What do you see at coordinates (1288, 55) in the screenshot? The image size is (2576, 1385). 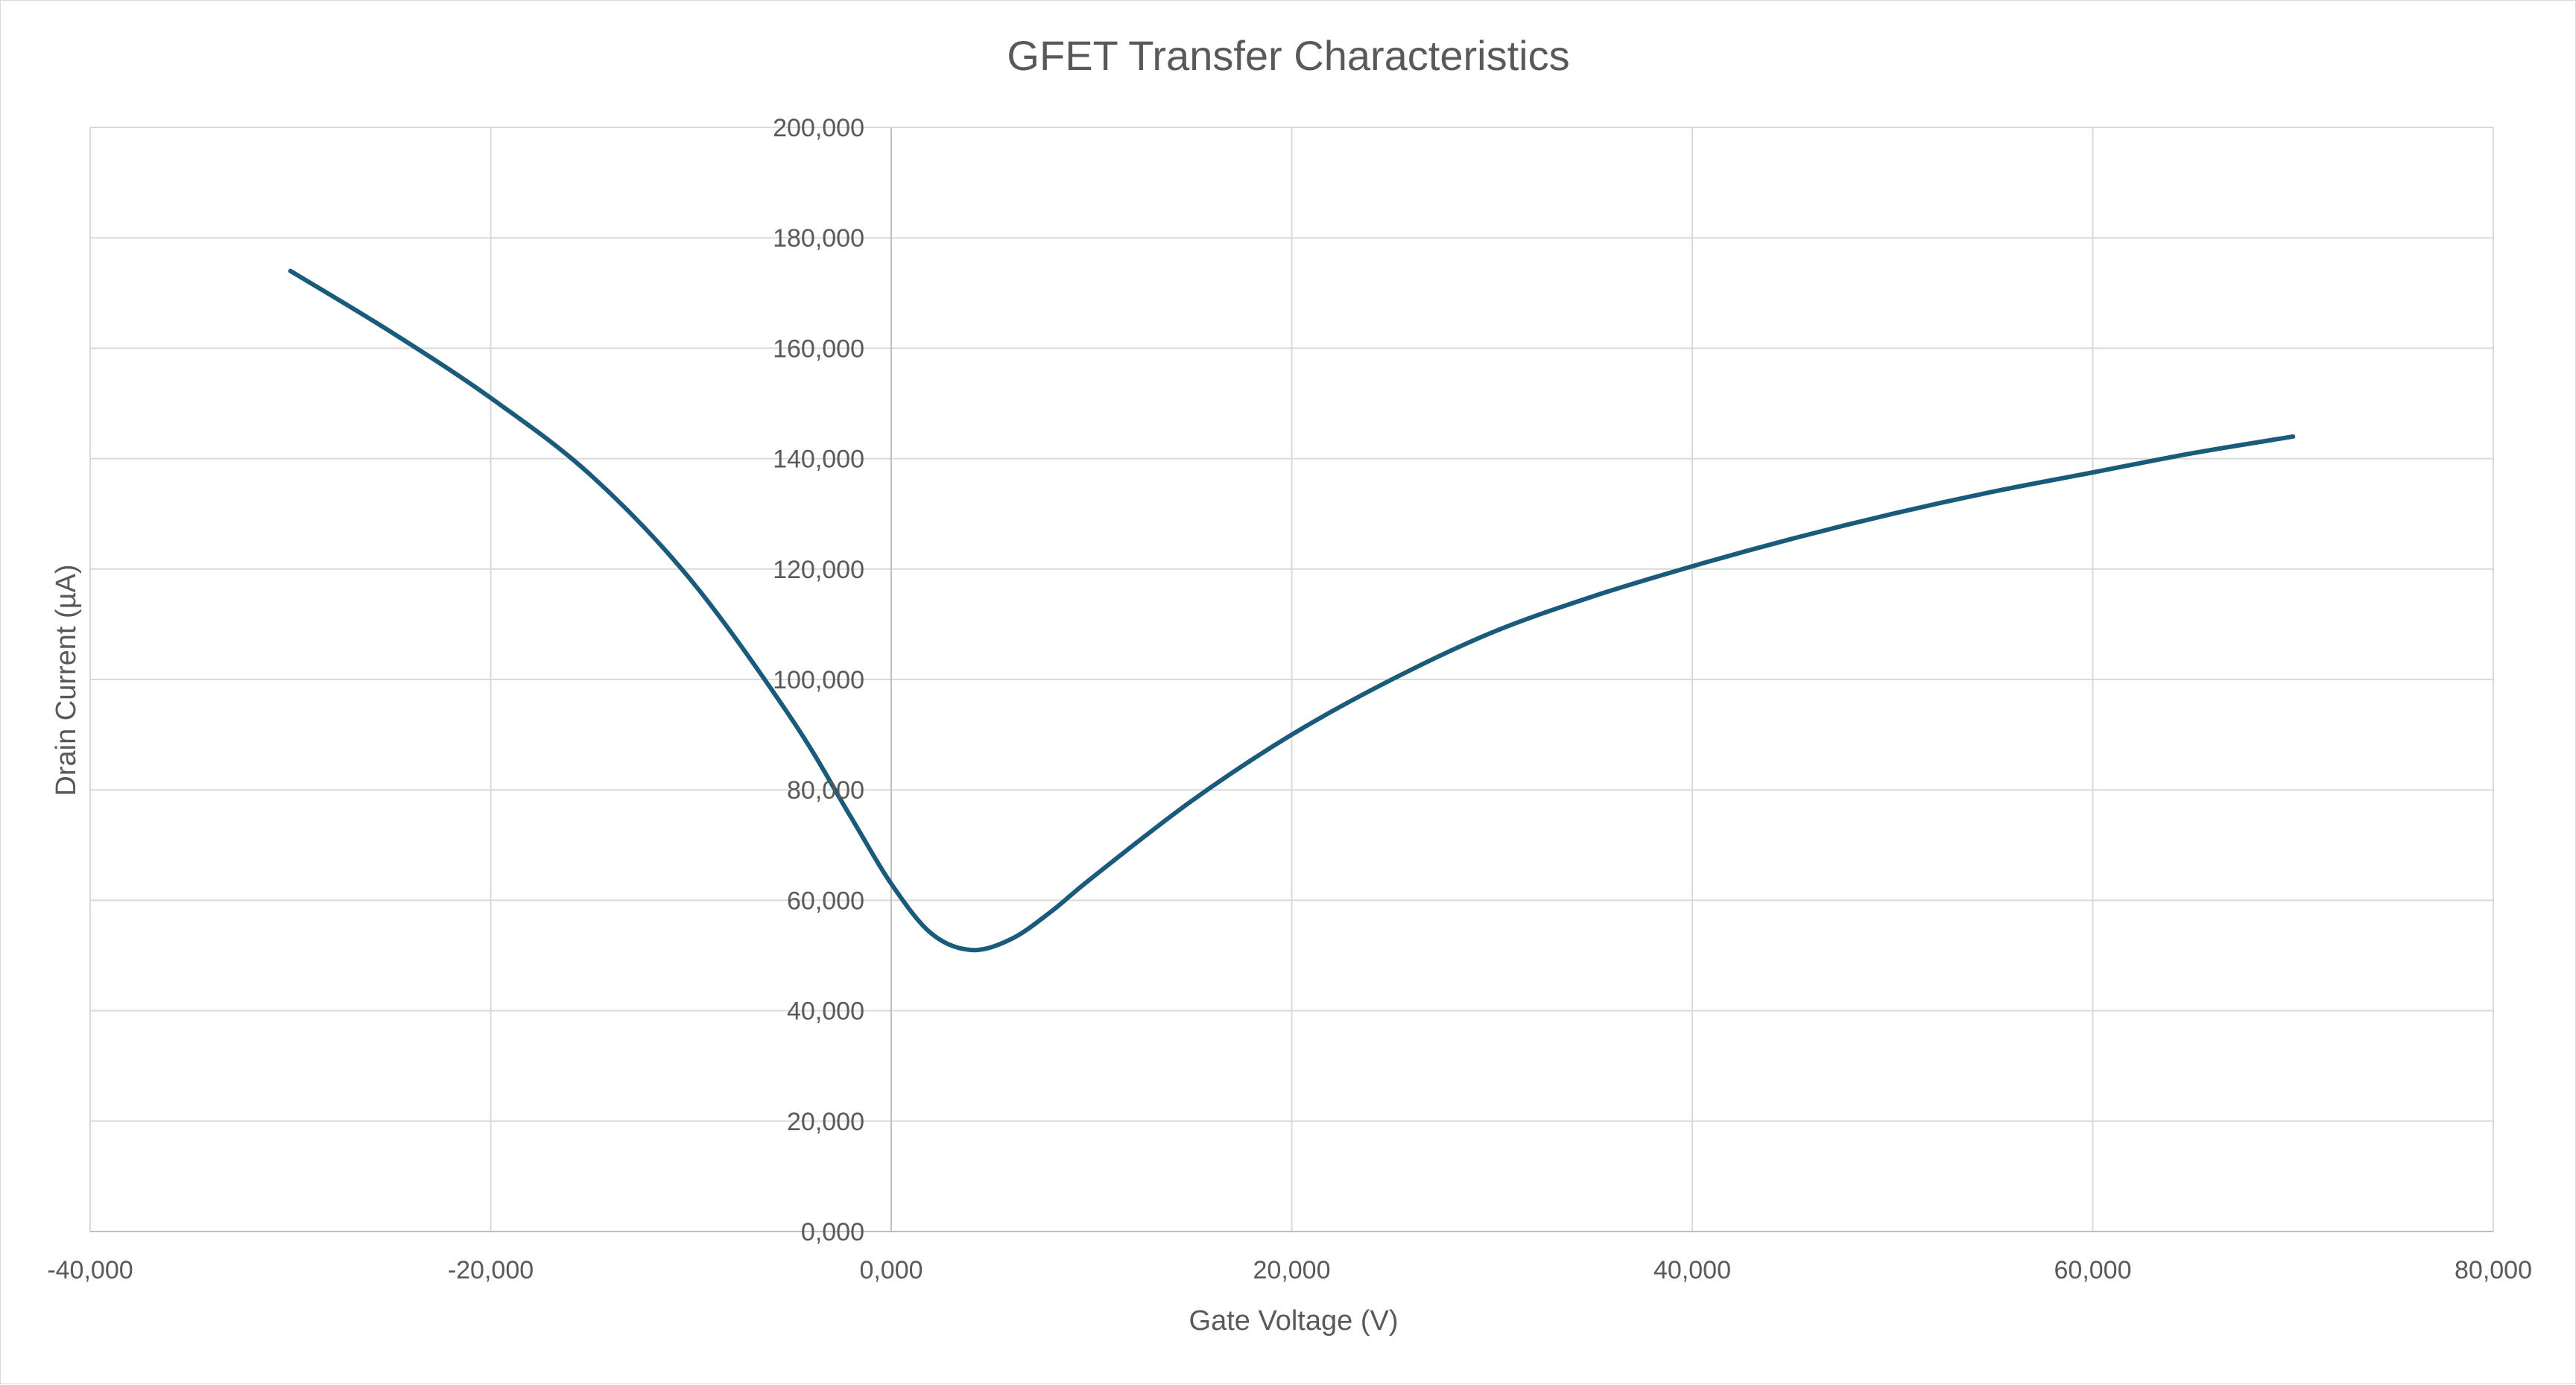 I see `chart-title: GFET Transfer Characteristics` at bounding box center [1288, 55].